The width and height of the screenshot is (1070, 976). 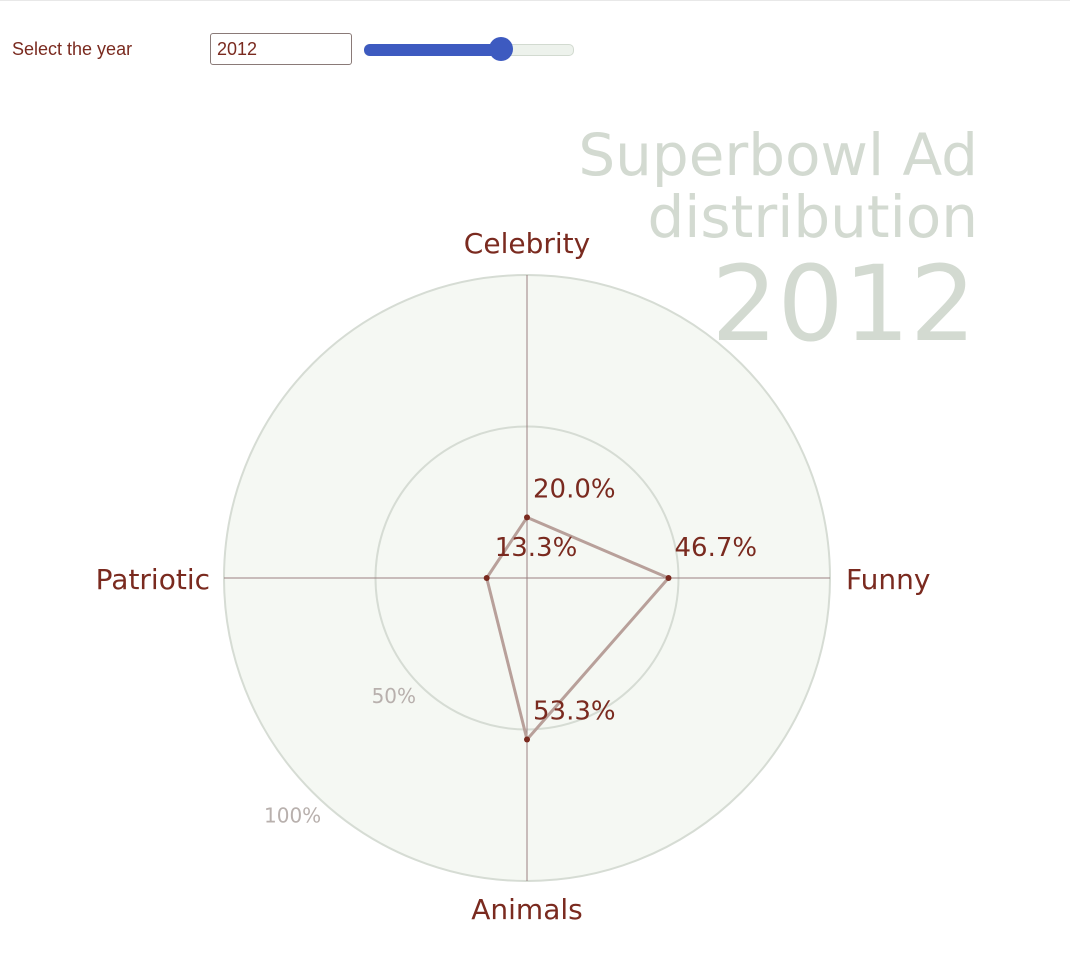 I want to click on year-controls: Select the year, so click(x=293, y=49).